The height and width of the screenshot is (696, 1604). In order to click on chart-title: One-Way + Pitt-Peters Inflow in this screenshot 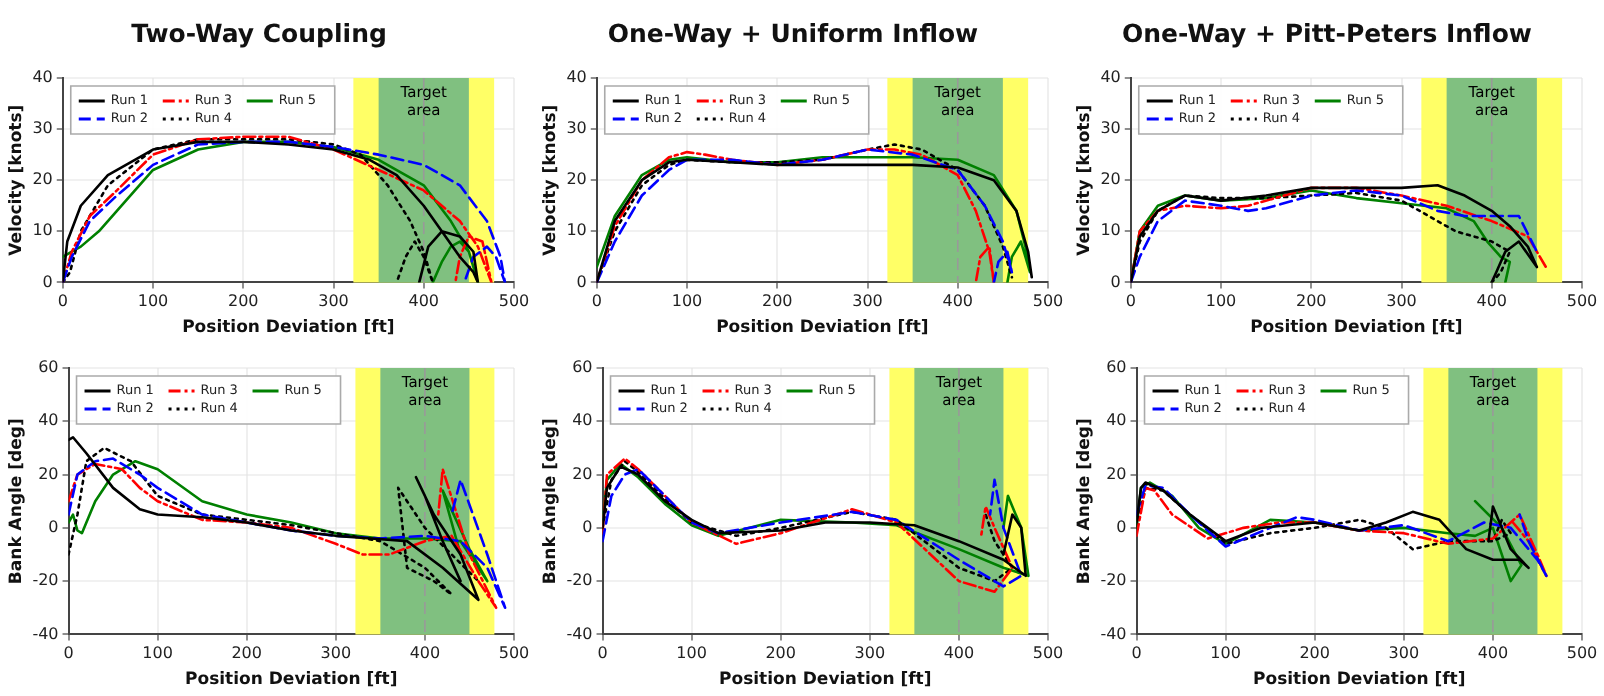, I will do `click(1327, 32)`.